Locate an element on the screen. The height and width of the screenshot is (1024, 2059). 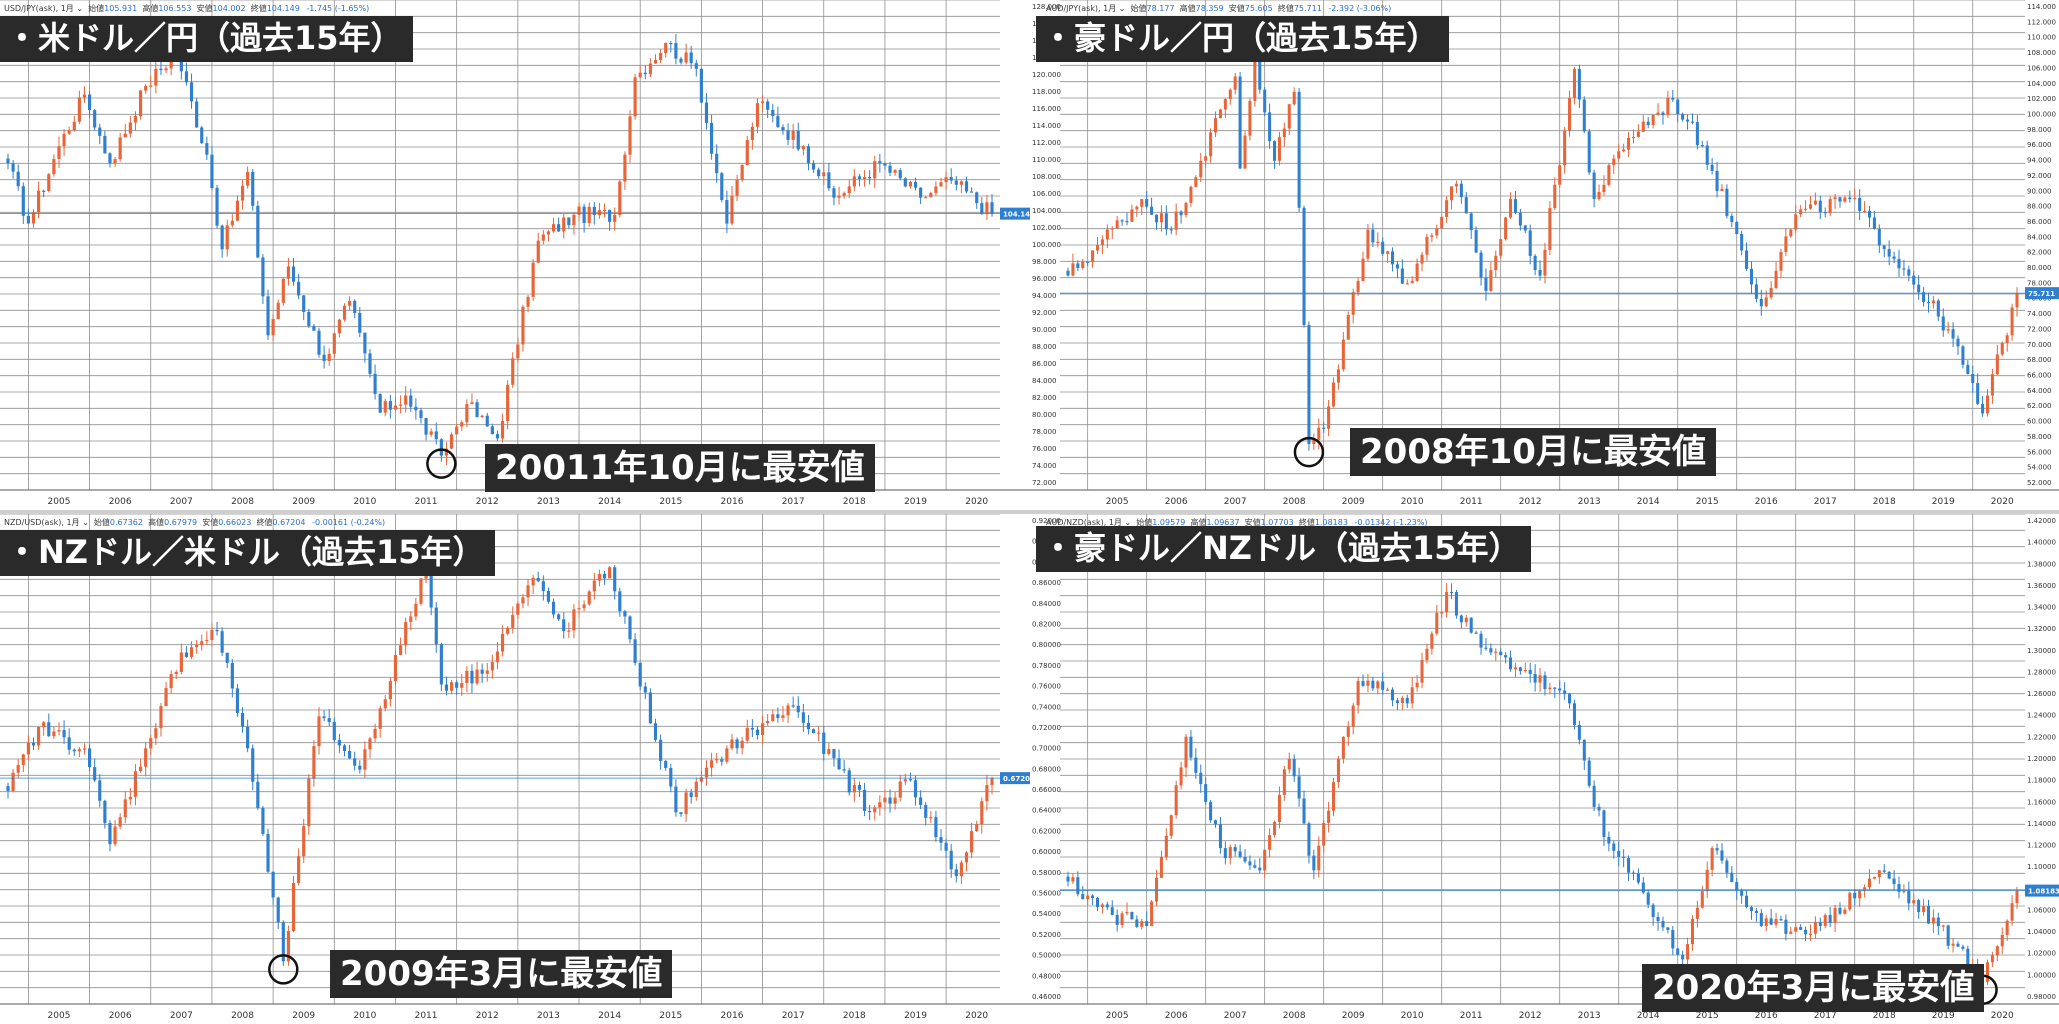
left-axis-tick-label: 102.000 is located at coordinates (1046, 228).